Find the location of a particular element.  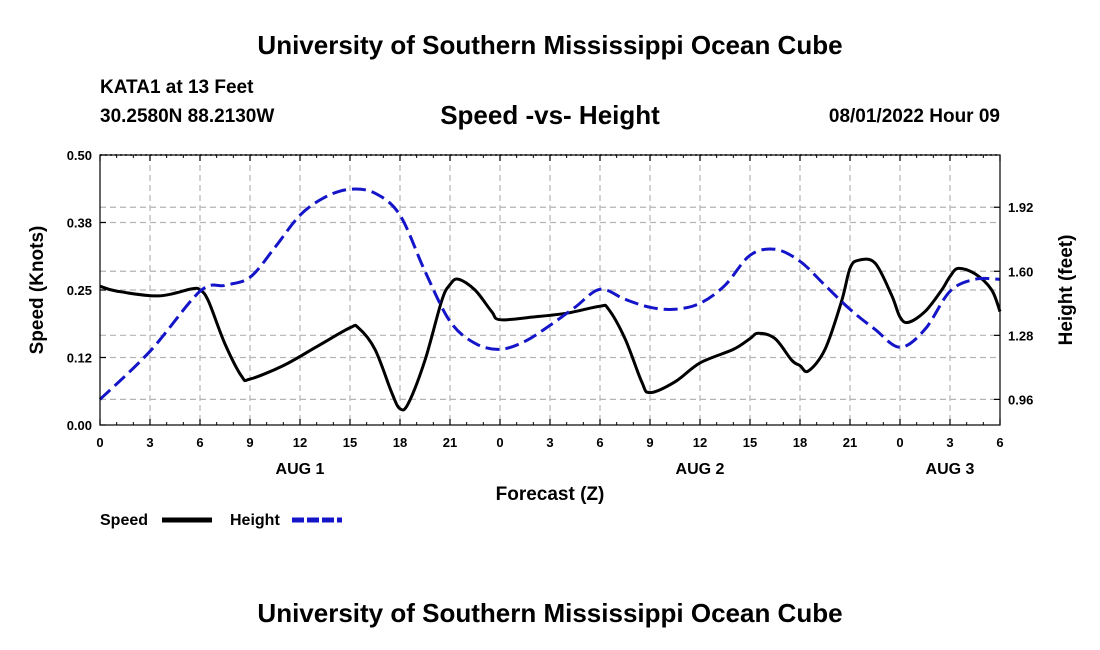

y2-tick-label: 0.96 is located at coordinates (1020, 399).